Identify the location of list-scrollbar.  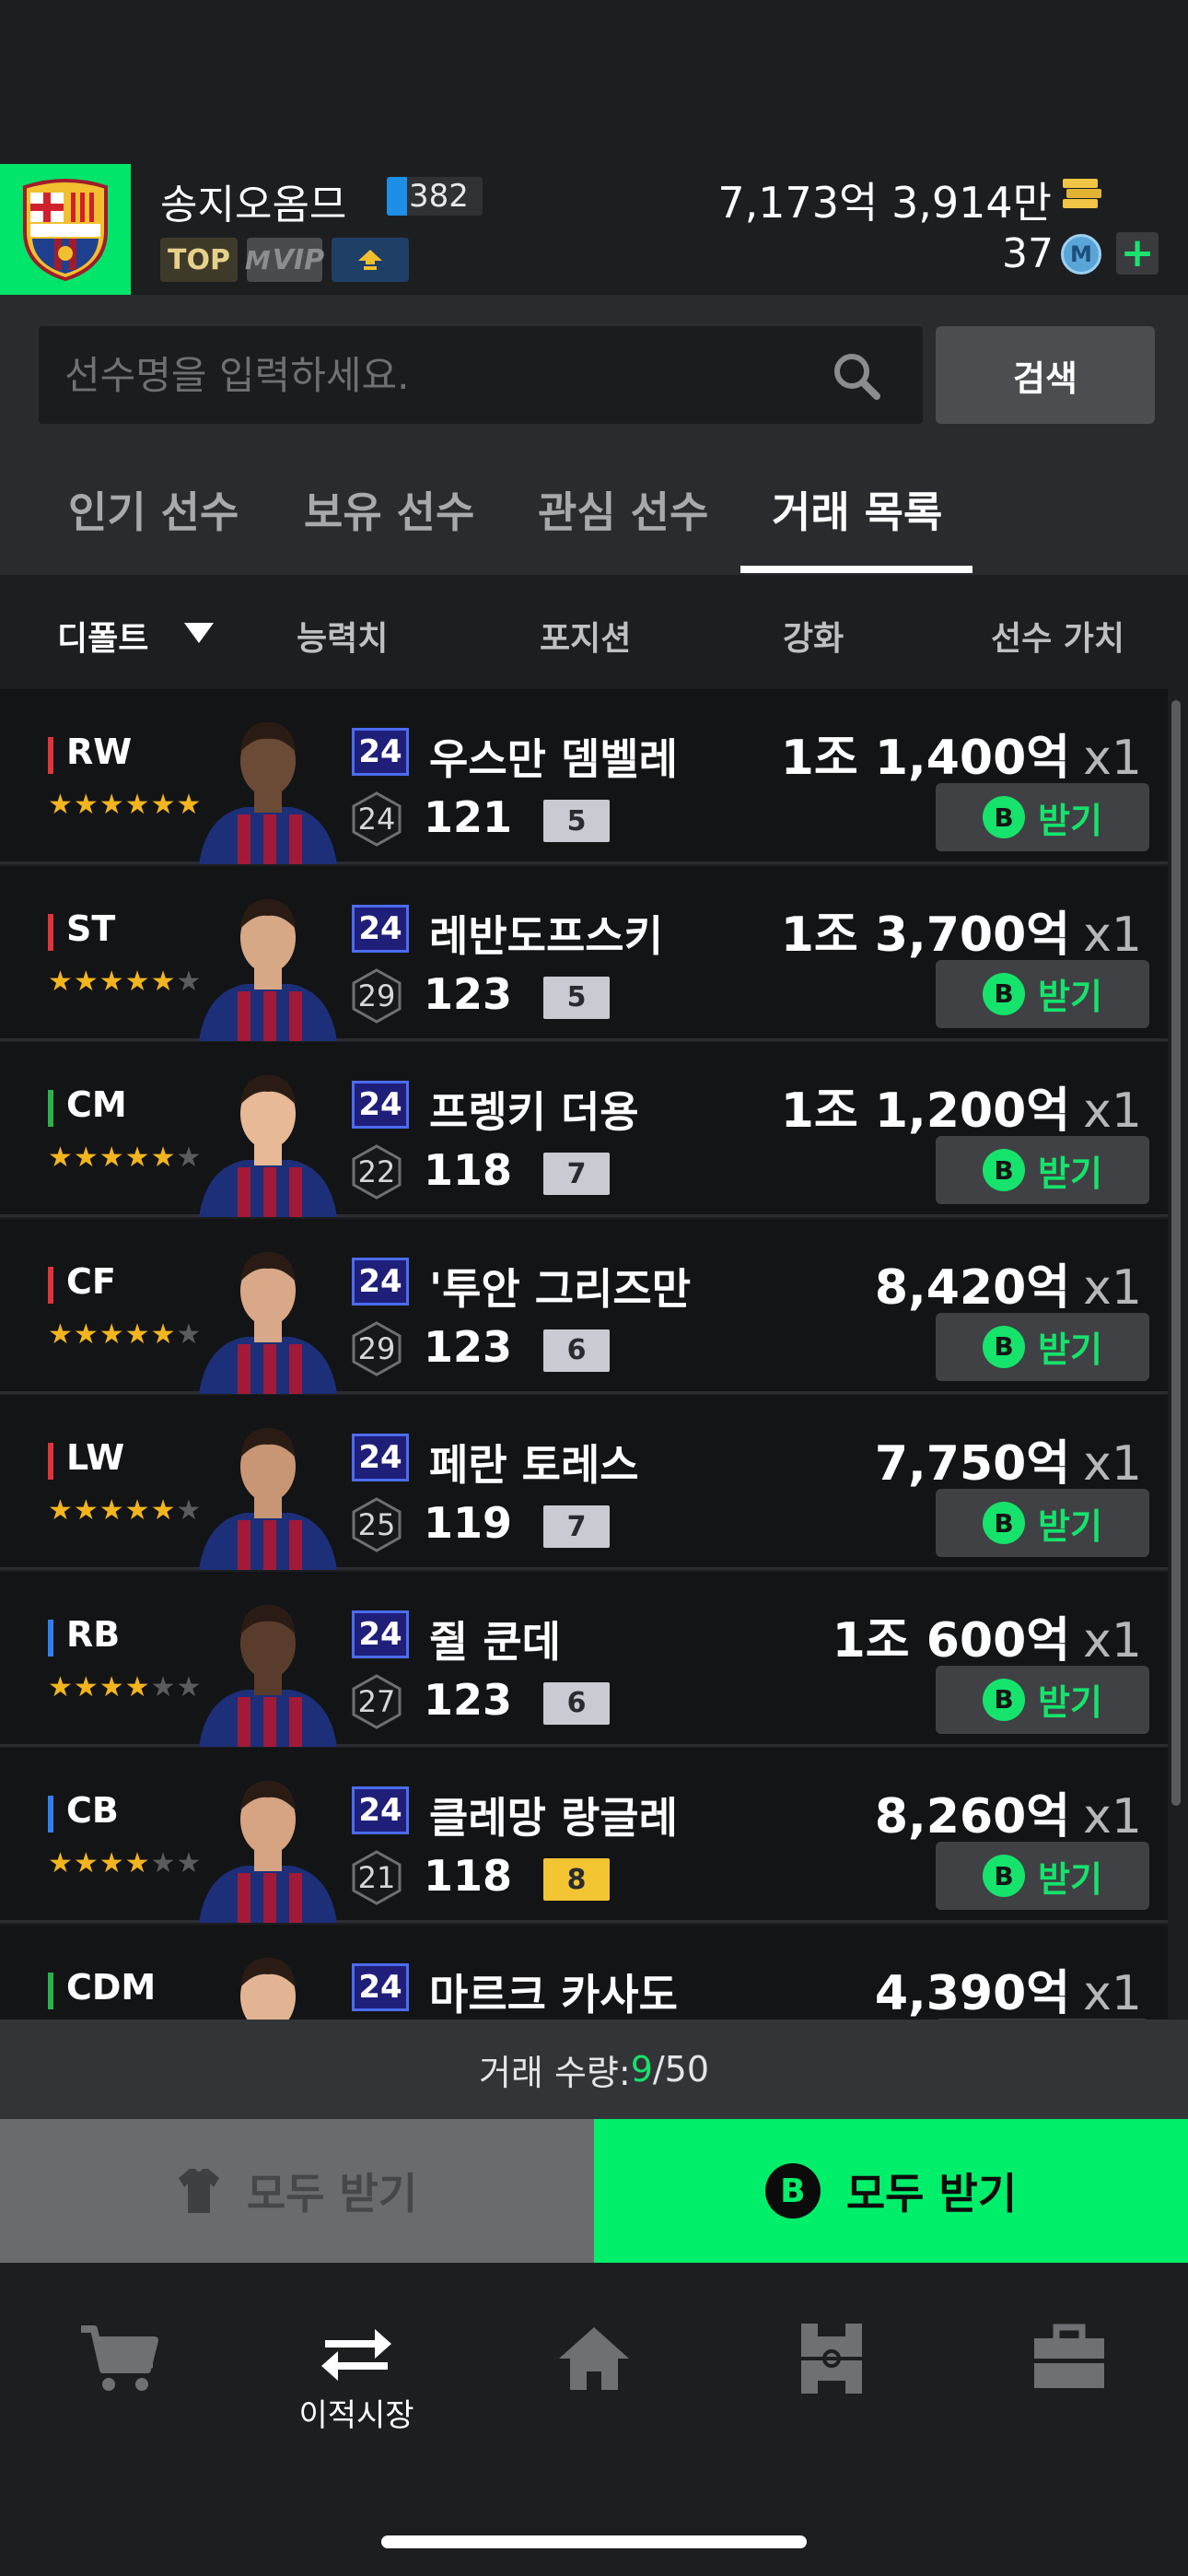
(1176, 1253).